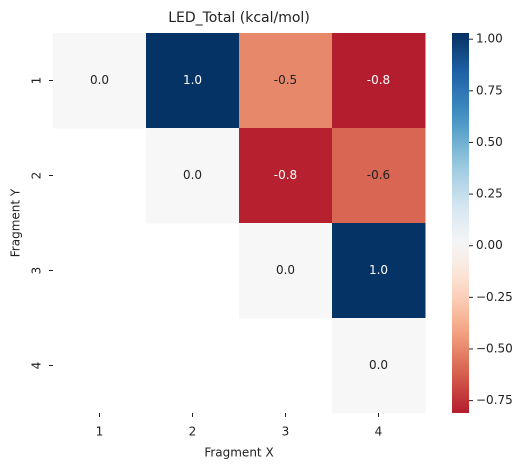 The height and width of the screenshot is (470, 529). I want to click on cell-label: -0.6, so click(378, 175).